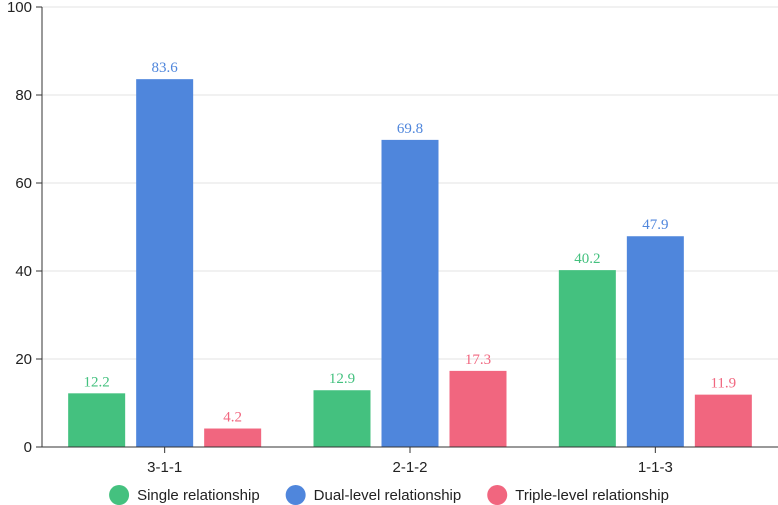 The height and width of the screenshot is (505, 778). Describe the element at coordinates (592, 495) in the screenshot. I see `legend-label: Triple-level relationship` at that location.